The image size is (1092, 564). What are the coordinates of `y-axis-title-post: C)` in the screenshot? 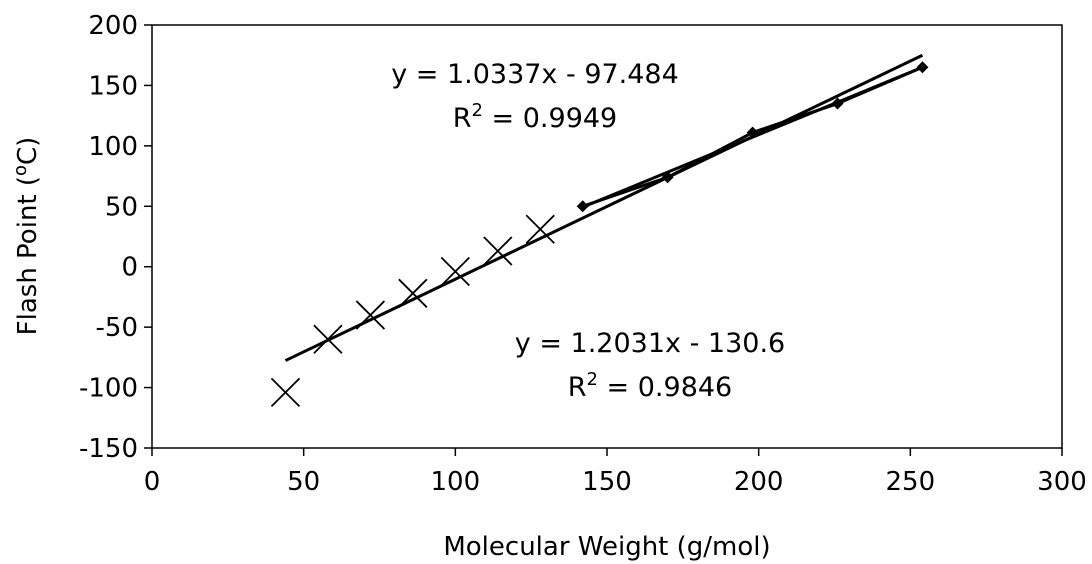 It's located at (28, 151).